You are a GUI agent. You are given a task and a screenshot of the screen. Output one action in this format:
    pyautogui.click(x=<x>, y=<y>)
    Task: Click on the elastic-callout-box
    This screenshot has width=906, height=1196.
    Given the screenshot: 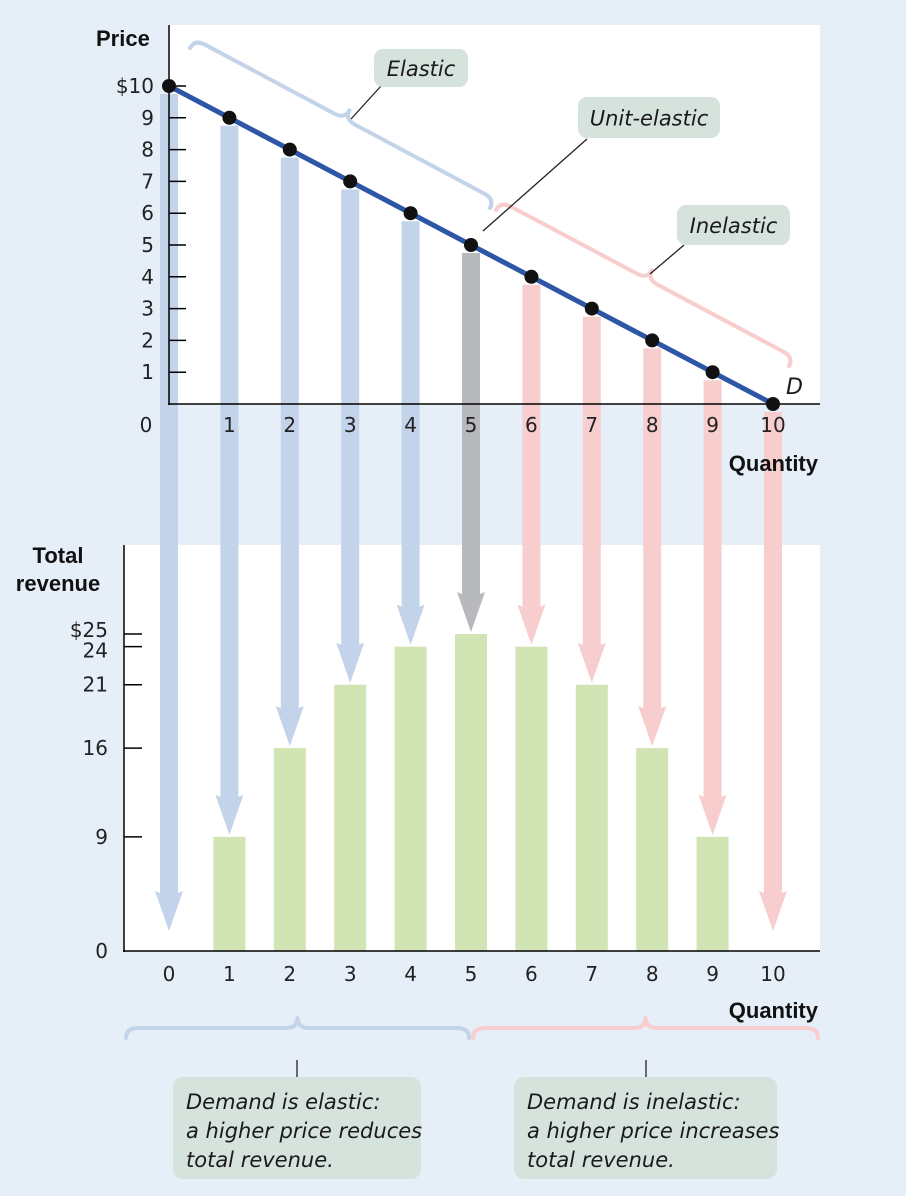 What is the action you would take?
    pyautogui.click(x=421, y=68)
    